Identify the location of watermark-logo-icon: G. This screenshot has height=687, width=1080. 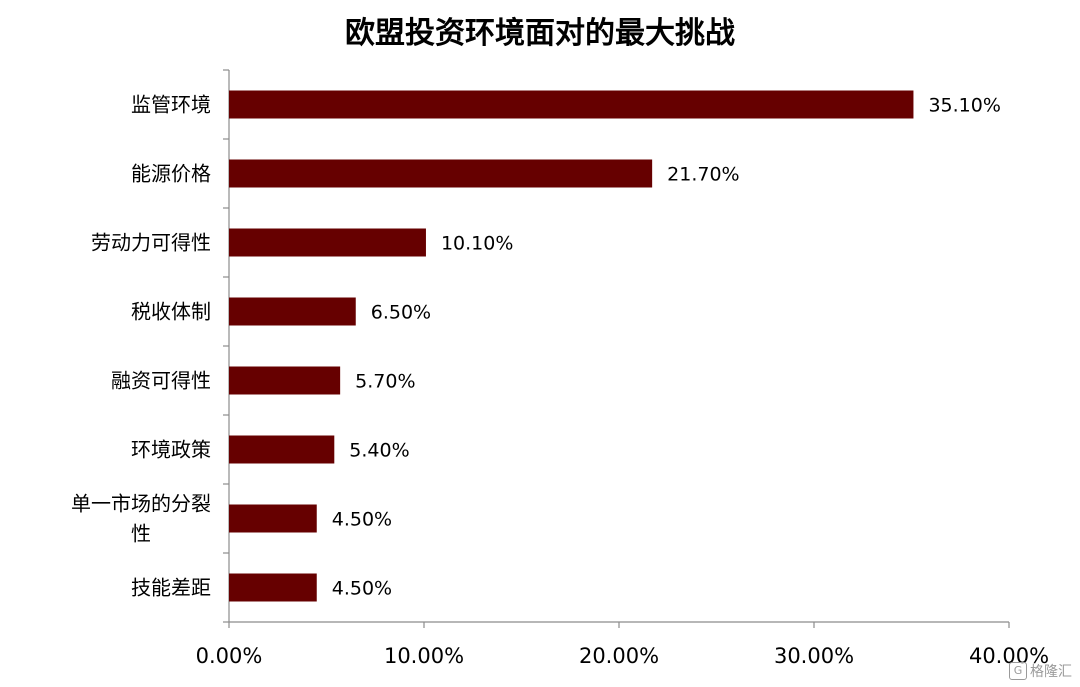
(1018, 671).